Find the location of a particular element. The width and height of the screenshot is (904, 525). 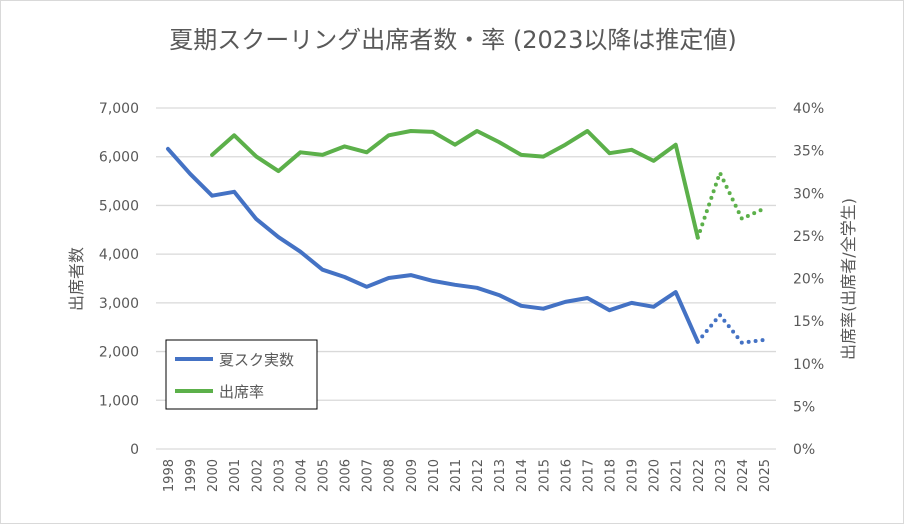

legend-label-count: 夏スク実数 is located at coordinates (256, 360).